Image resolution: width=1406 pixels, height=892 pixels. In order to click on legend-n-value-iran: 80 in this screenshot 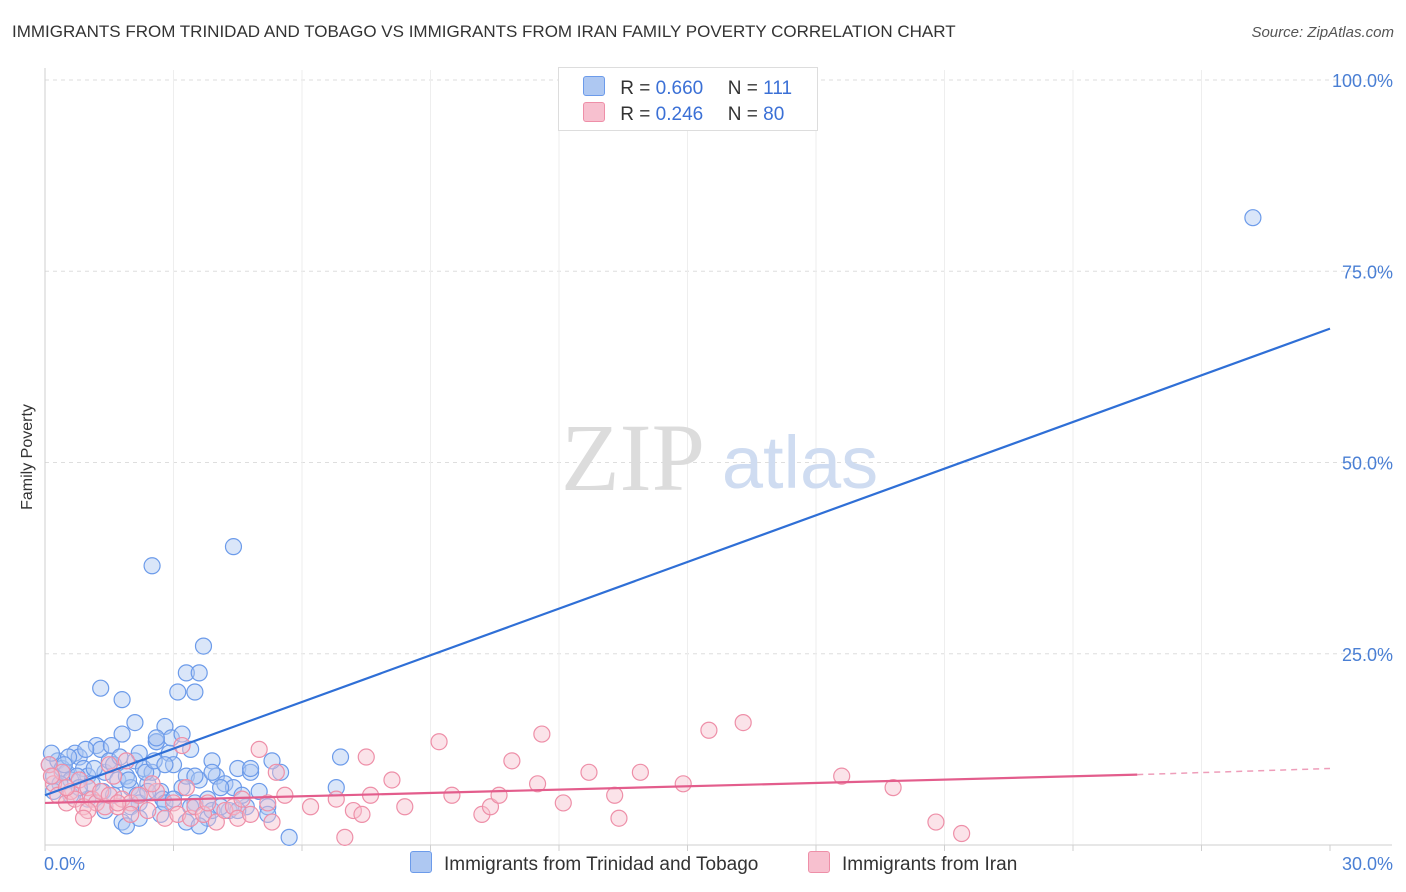, I will do `click(774, 114)`.